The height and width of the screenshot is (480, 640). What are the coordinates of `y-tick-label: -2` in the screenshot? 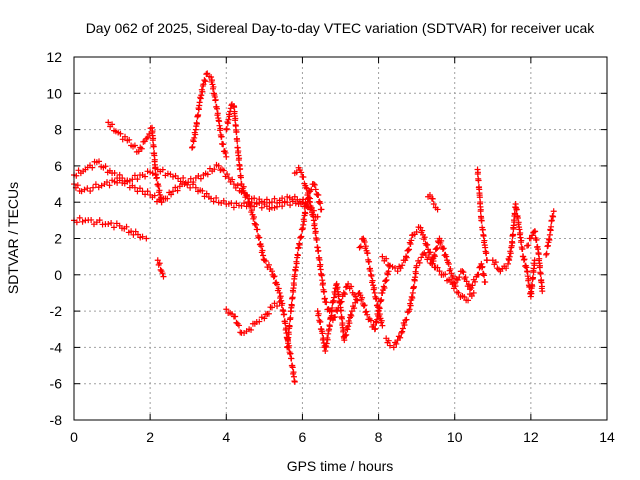 It's located at (56, 311).